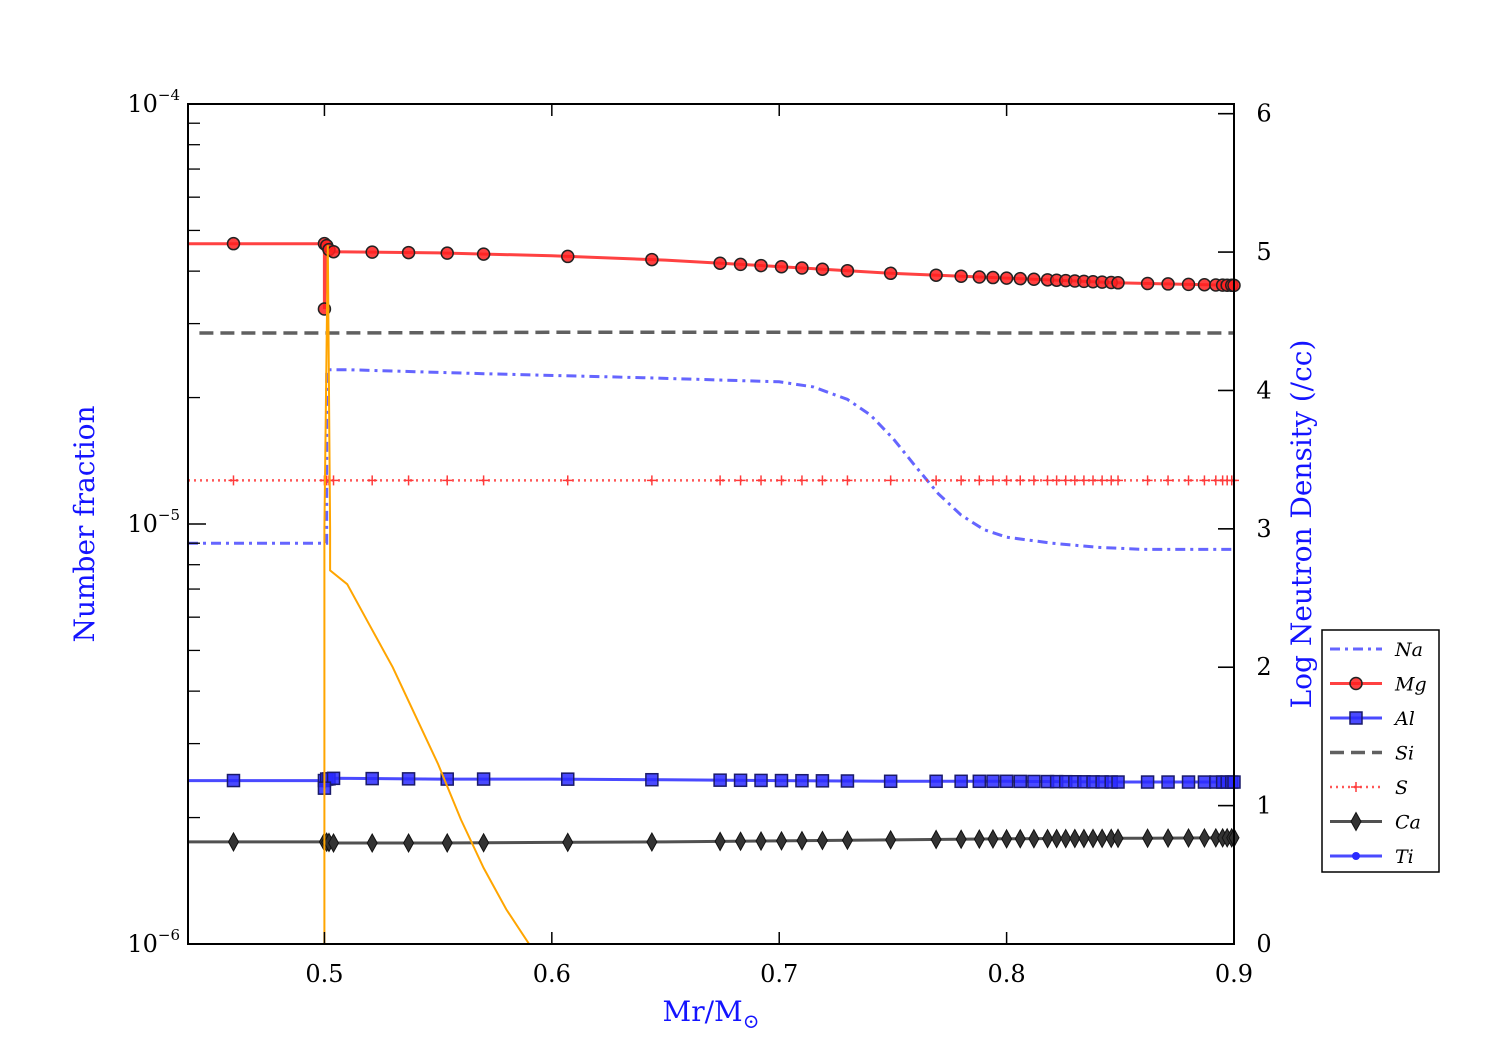  I want to click on legend-marker-al, so click(1356, 718).